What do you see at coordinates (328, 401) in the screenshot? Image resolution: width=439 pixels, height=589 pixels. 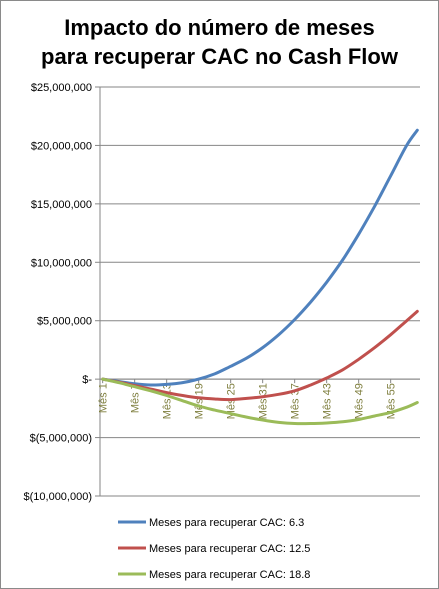 I see `x-tick-label: Mês 43` at bounding box center [328, 401].